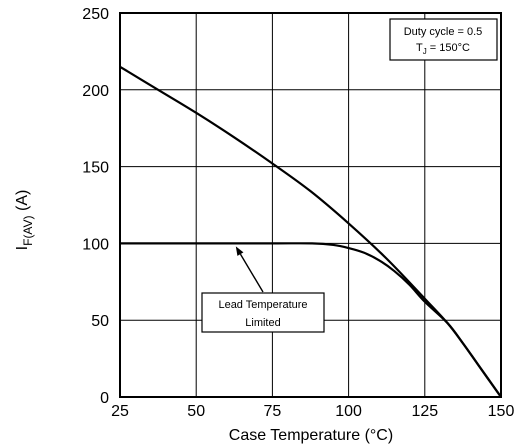  What do you see at coordinates (95, 206) in the screenshot?
I see `y-tick-labels: 0 50 100 150 200 250` at bounding box center [95, 206].